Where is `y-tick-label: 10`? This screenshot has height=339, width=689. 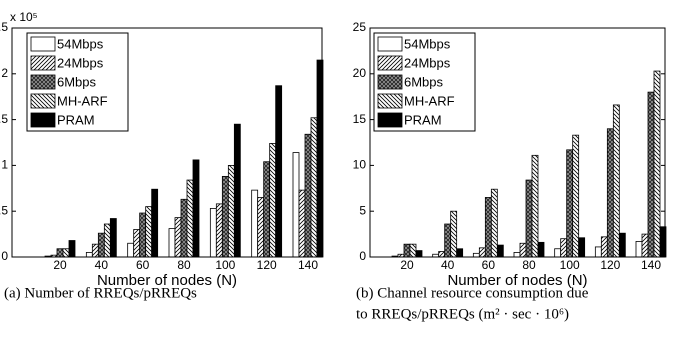
y-tick-label: 10 is located at coordinates (360, 165).